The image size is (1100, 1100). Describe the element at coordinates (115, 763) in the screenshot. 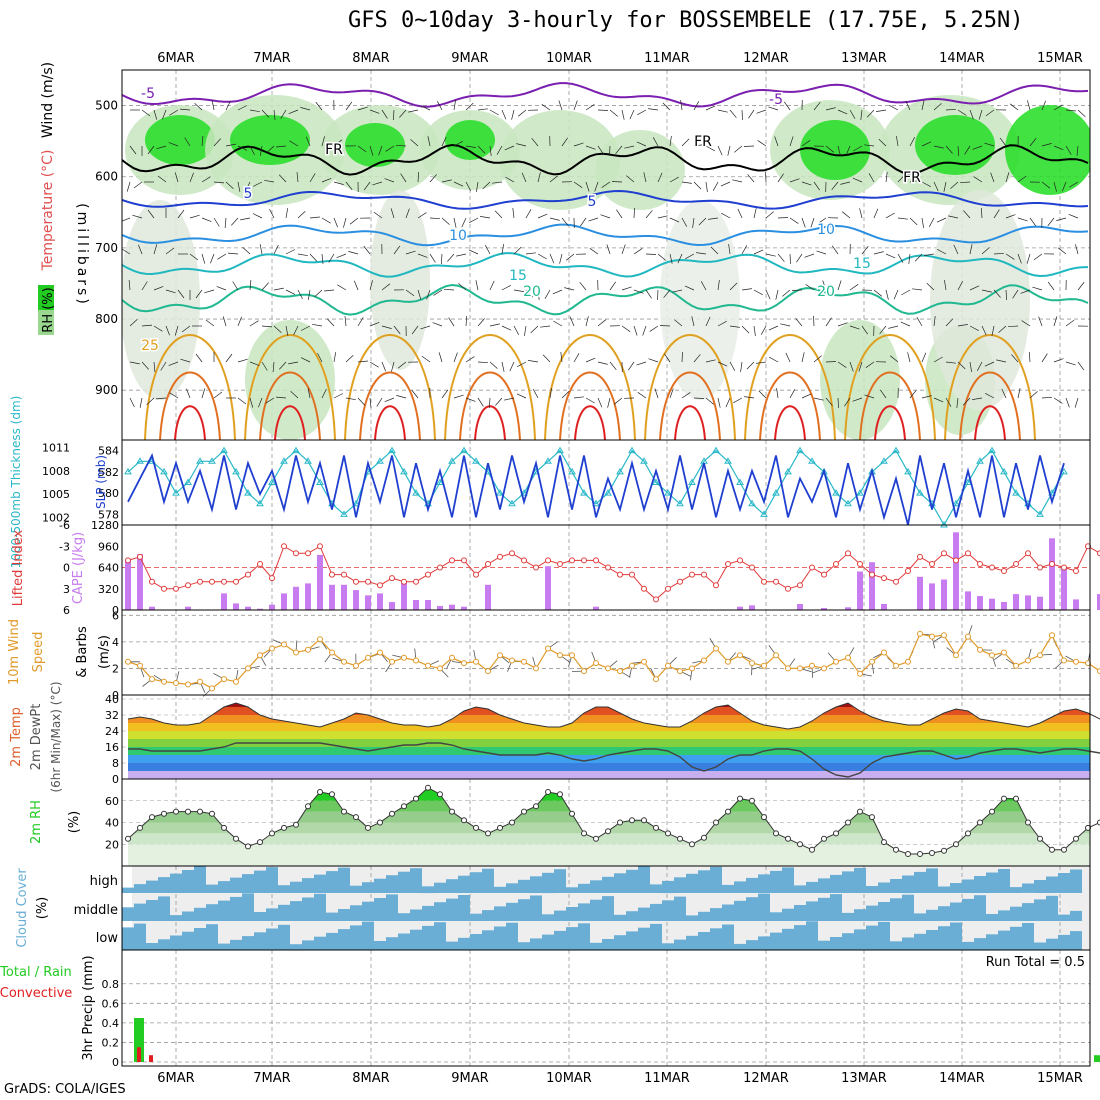

I see `temp-tick-label: 8` at that location.